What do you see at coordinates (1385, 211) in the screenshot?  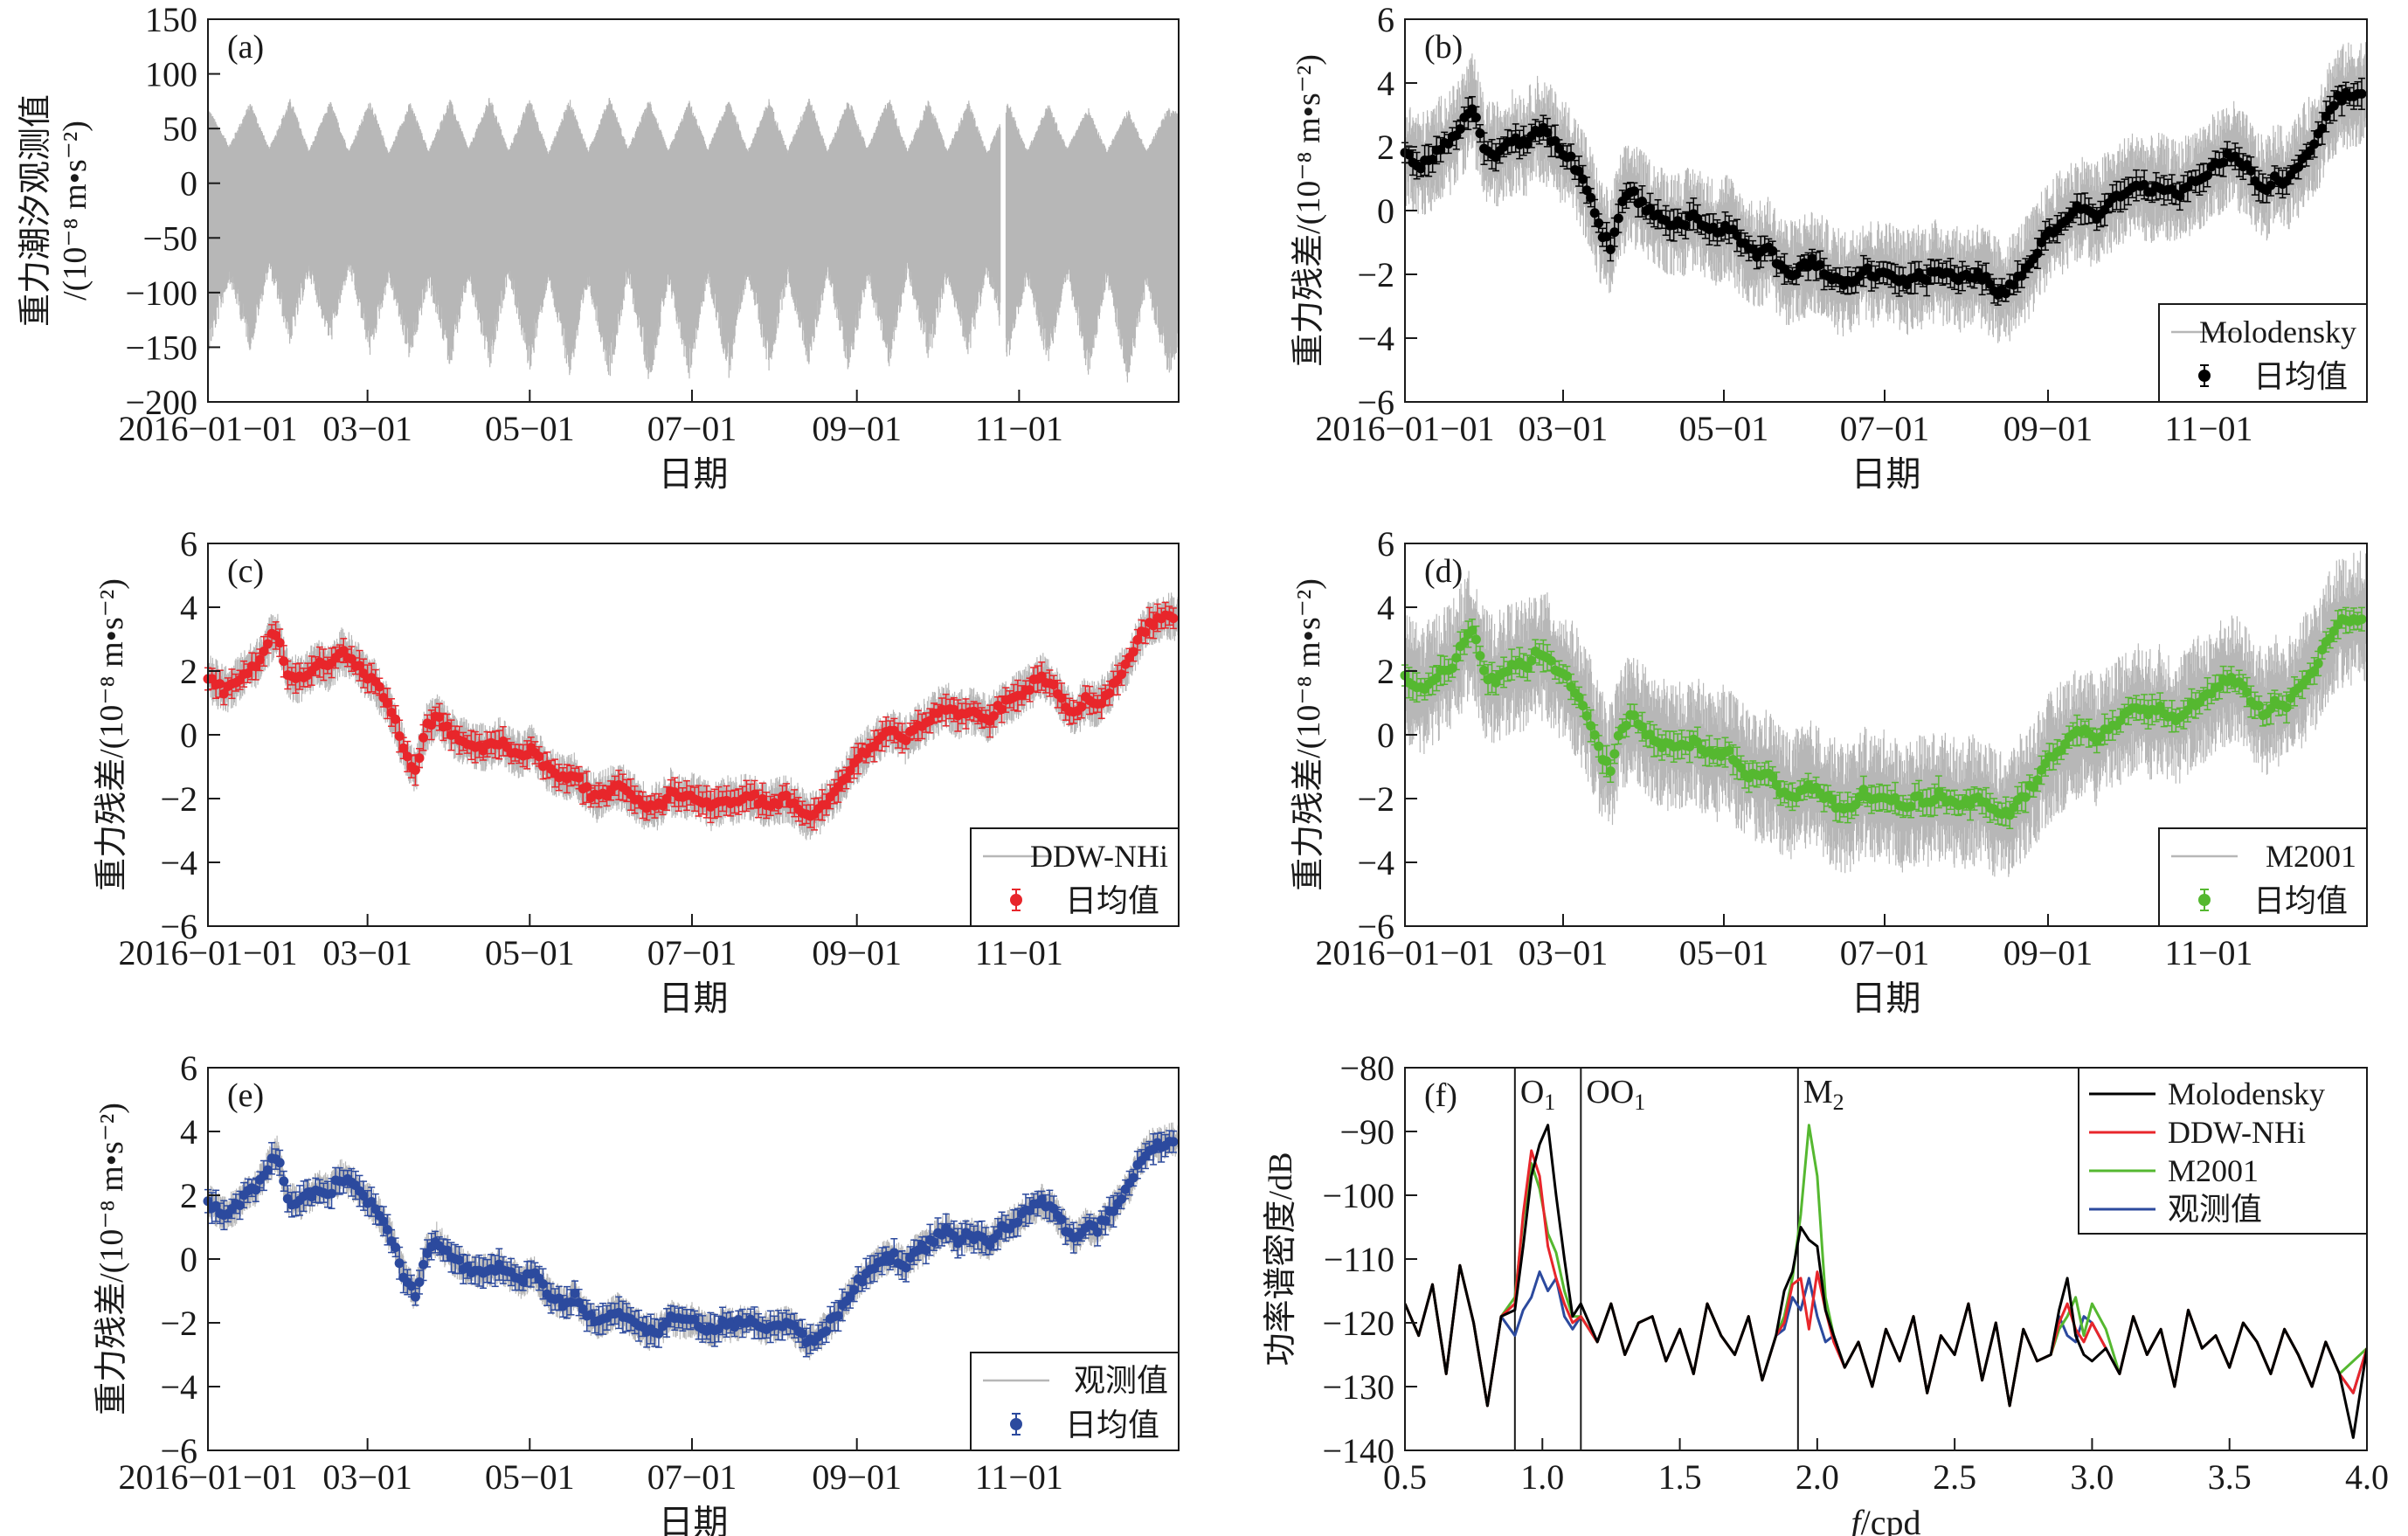 I see `y-tick-label: 0` at bounding box center [1385, 211].